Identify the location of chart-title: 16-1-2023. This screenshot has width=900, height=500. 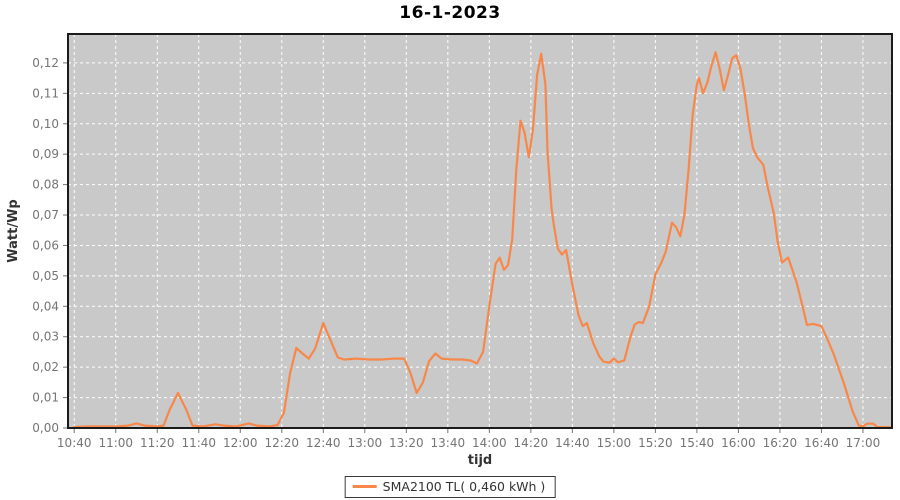
(450, 13).